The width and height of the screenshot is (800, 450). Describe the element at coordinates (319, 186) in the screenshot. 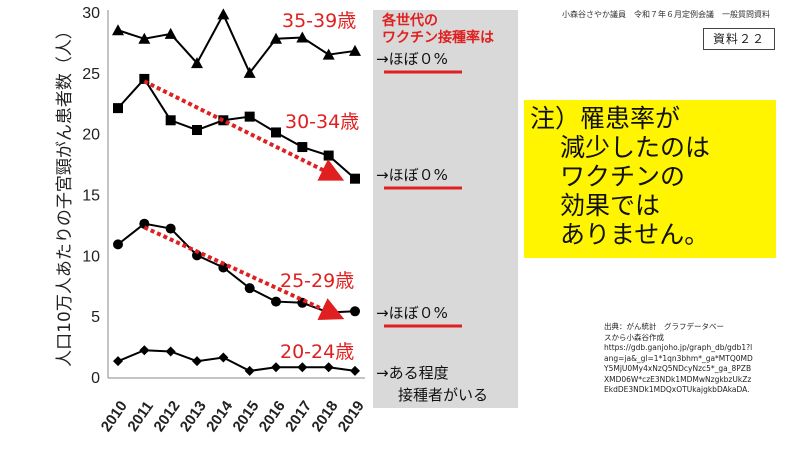

I see `series-labels: 35-39歳 30-34歳 25-29歳 20-24歳` at that location.